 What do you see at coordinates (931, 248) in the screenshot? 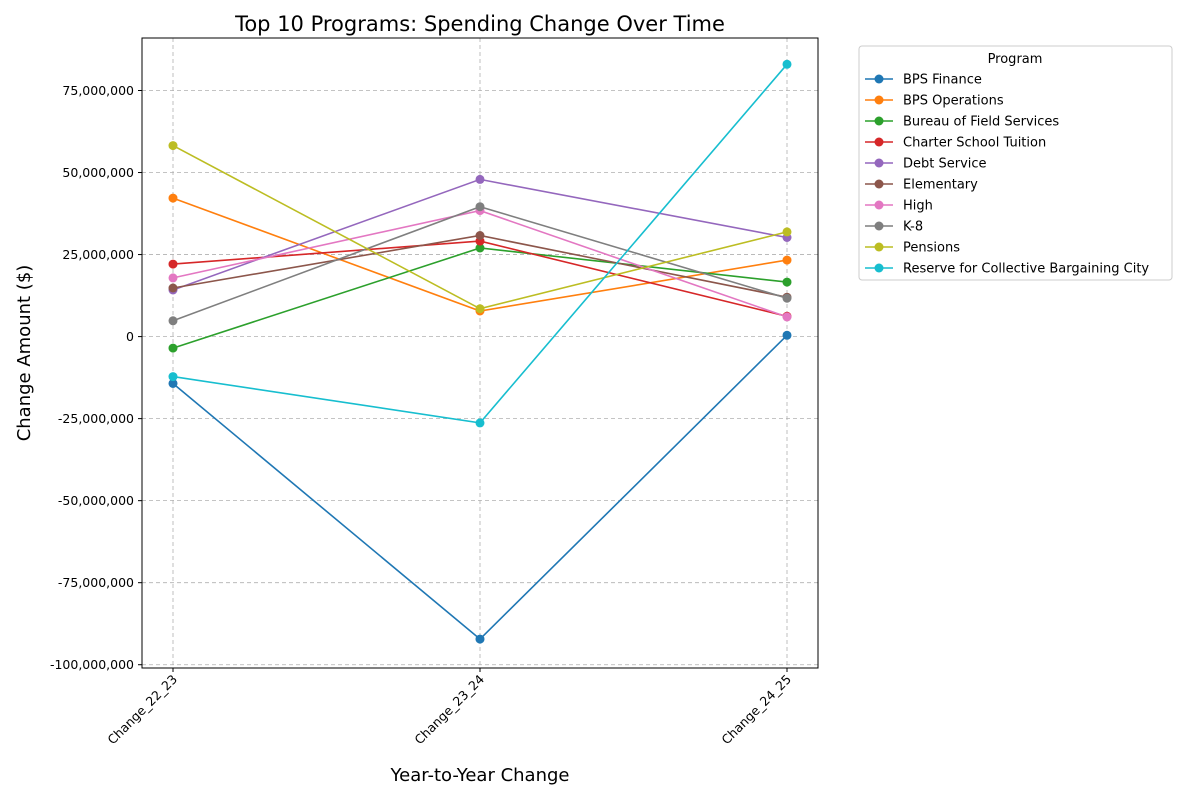
I see `legend-label: Pensions` at bounding box center [931, 248].